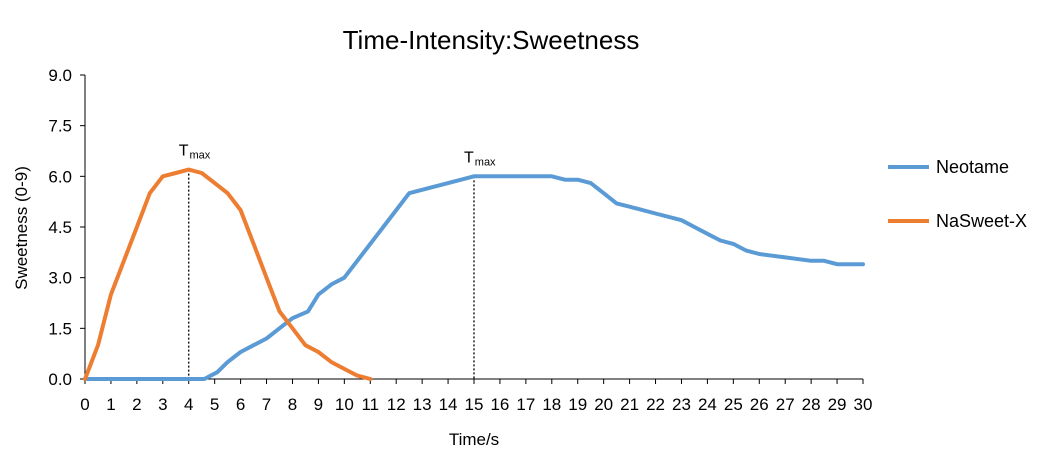  I want to click on x-tick-label: 30, so click(863, 404).